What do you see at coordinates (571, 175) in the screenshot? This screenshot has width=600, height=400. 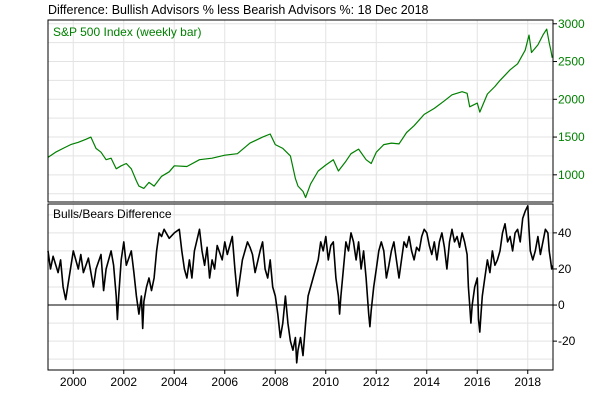 I see `y-tick-label: 1000` at bounding box center [571, 175].